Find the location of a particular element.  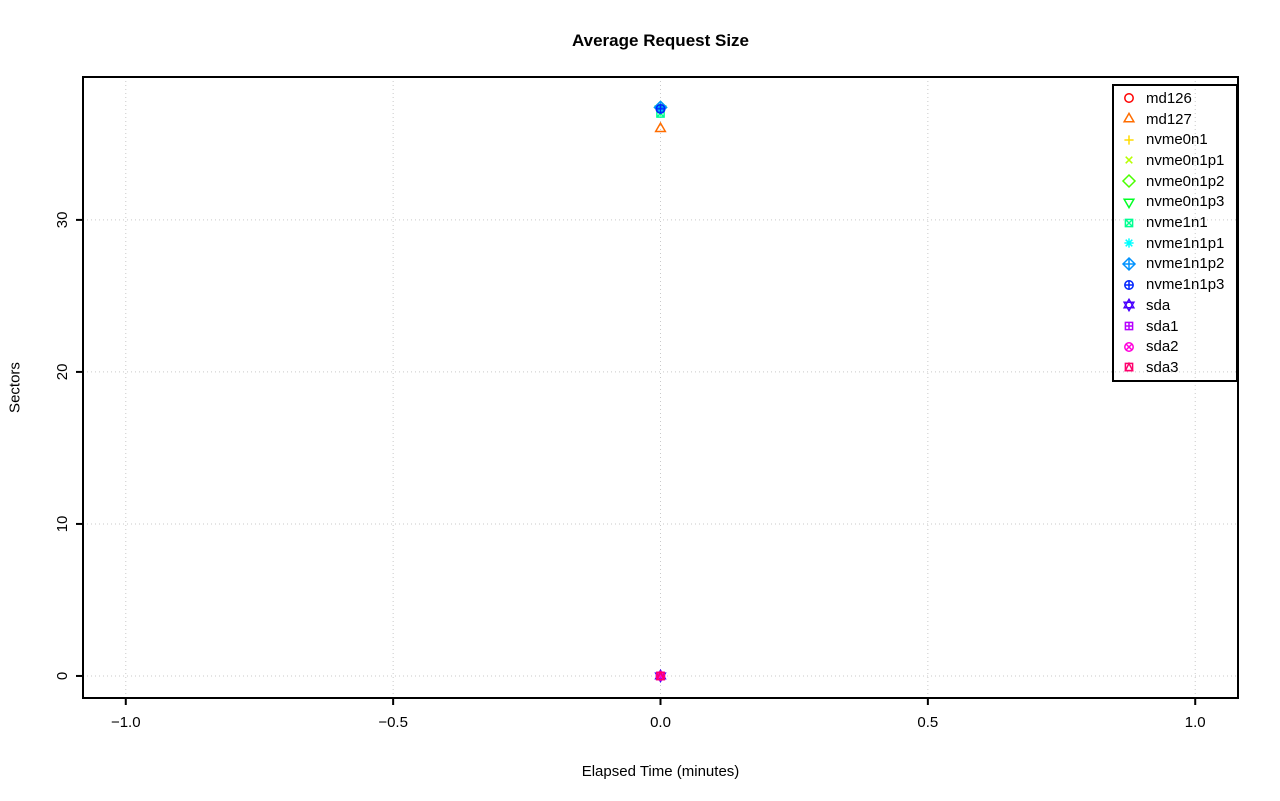

legend-label: nvme0n1p2 is located at coordinates (1185, 181).